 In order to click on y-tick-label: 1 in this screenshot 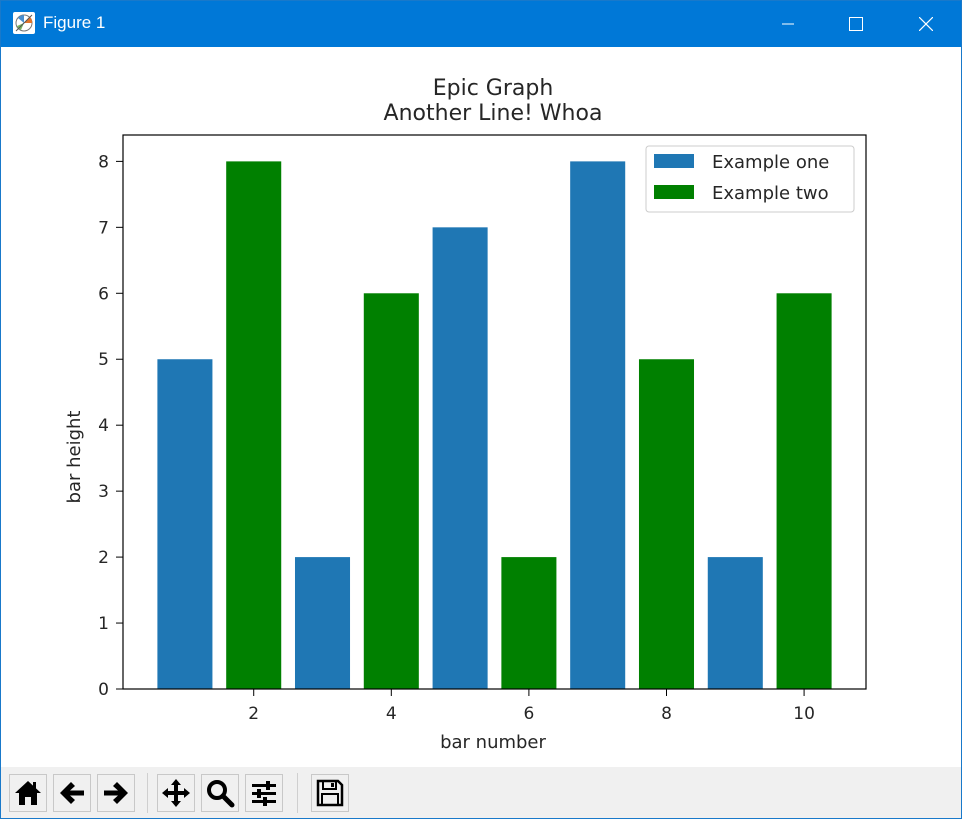, I will do `click(103, 624)`.